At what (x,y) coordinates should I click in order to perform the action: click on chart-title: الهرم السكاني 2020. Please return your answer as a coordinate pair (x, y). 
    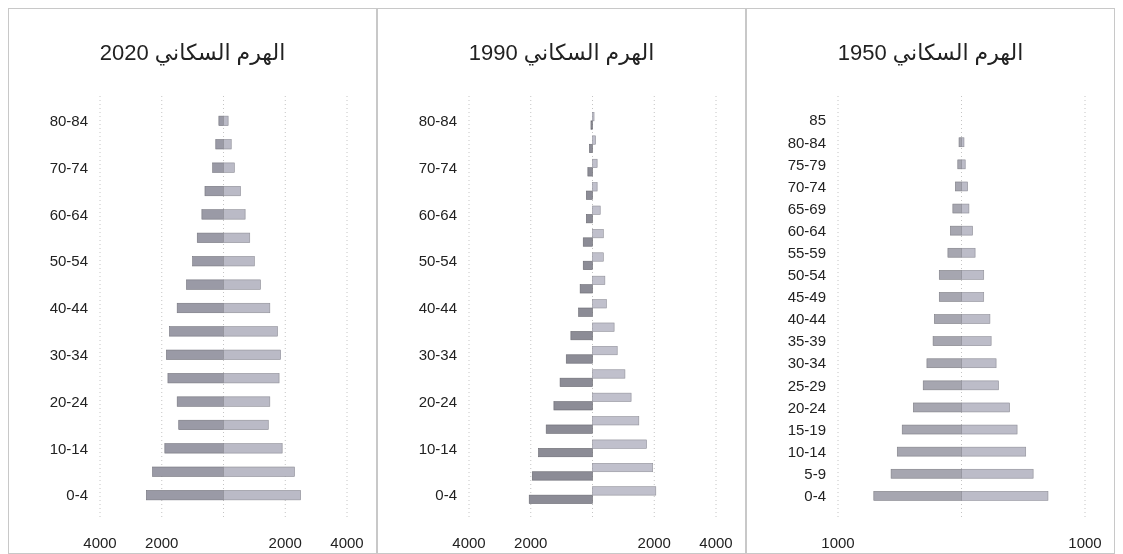
    Looking at the image, I should click on (192, 53).